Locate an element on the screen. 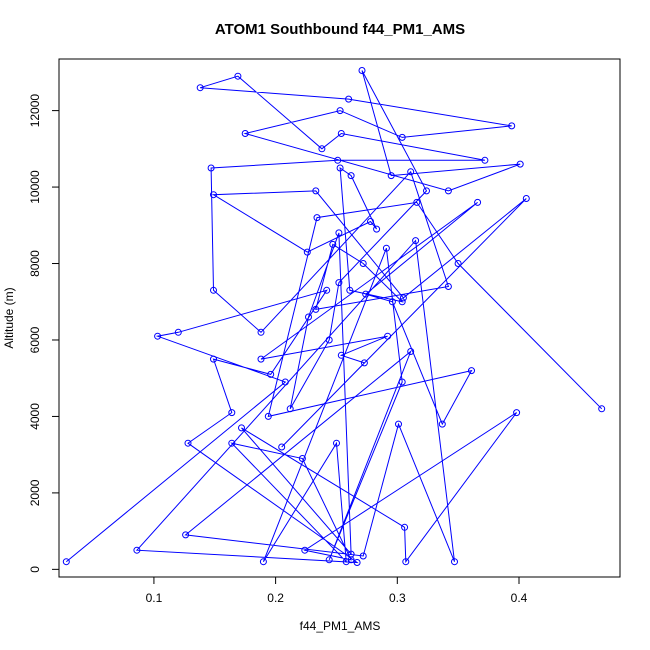  x-tick-label: 0.1 is located at coordinates (154, 598).